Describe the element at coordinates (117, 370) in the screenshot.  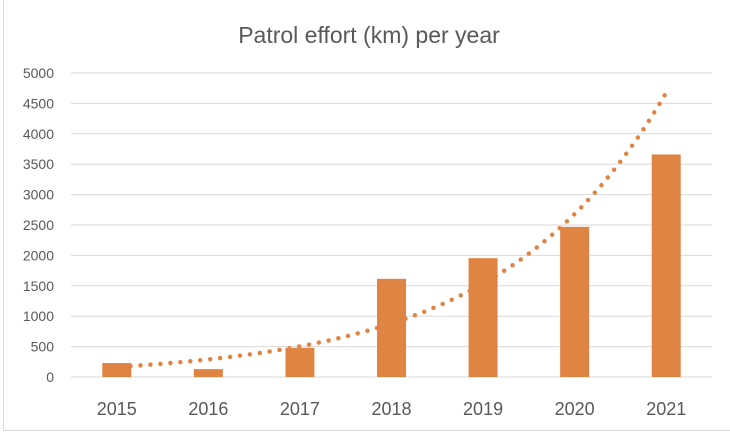
I see `bar-2015` at that location.